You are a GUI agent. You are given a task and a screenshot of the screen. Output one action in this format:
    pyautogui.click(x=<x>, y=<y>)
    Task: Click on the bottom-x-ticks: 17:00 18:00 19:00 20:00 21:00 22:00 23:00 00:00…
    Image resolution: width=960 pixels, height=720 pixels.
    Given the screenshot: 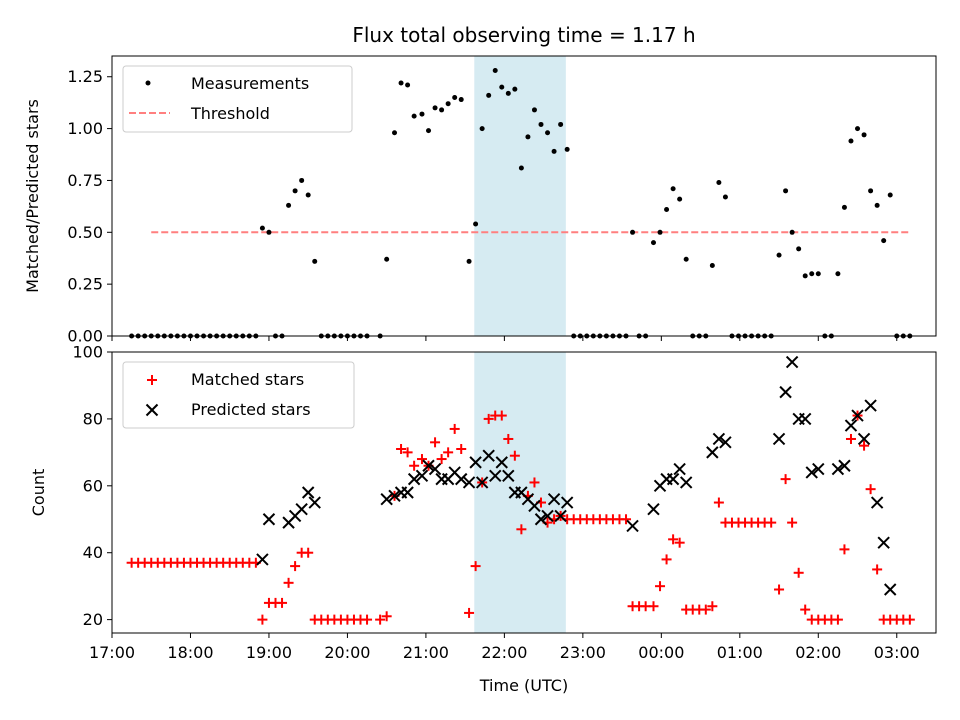 What is the action you would take?
    pyautogui.click(x=504, y=647)
    